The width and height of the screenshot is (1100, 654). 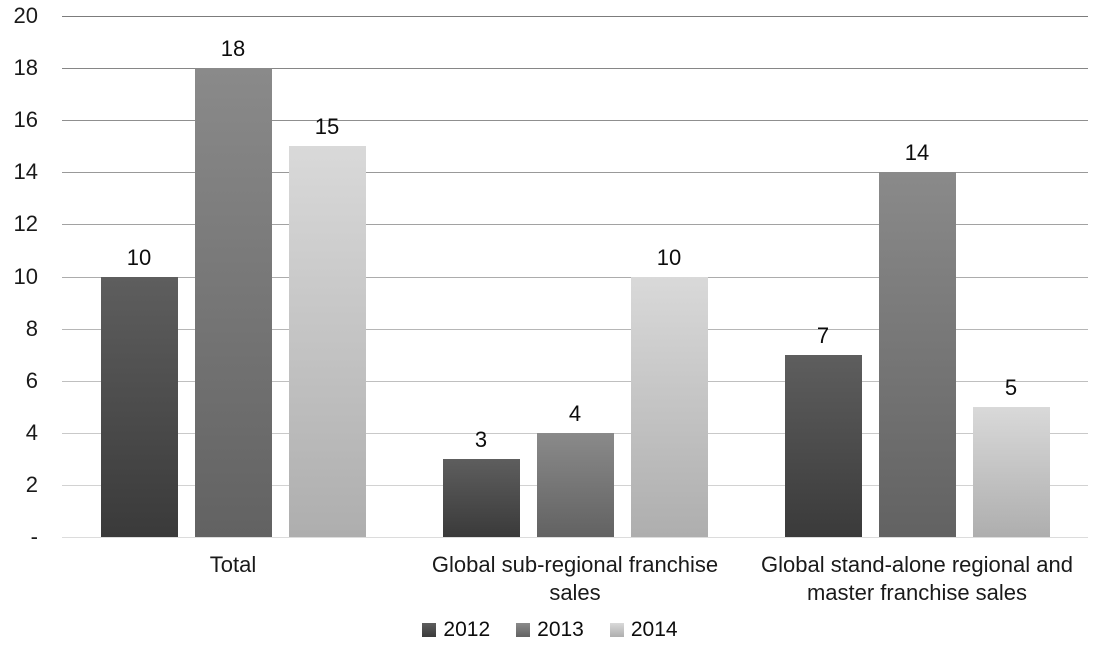 What do you see at coordinates (523, 630) in the screenshot?
I see `legend-swatch-2013` at bounding box center [523, 630].